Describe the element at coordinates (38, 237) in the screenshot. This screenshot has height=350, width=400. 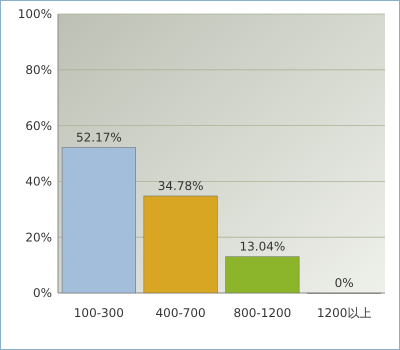
I see `y-tick-label: 20%` at that location.